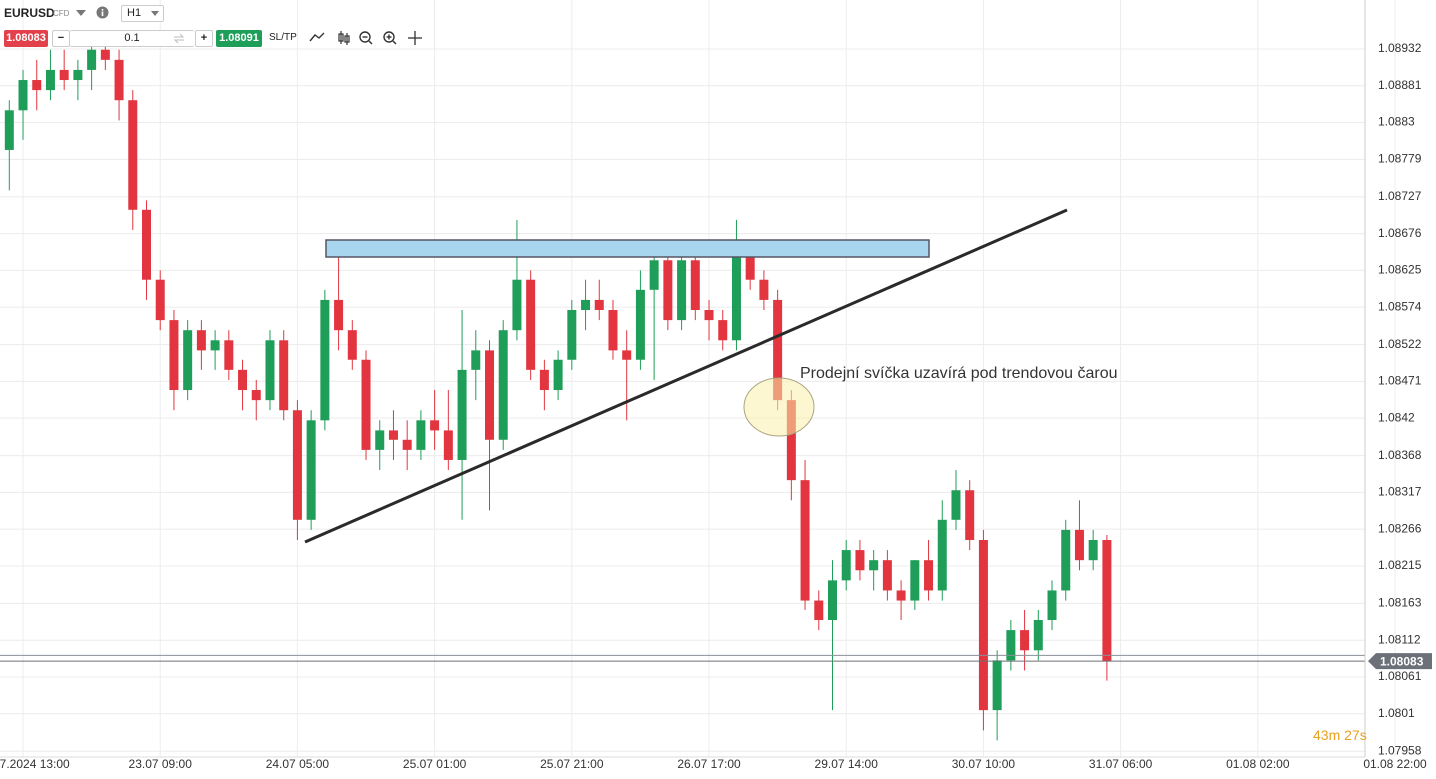 The width and height of the screenshot is (1436, 779). I want to click on symbol-dropdown, so click(81, 13).